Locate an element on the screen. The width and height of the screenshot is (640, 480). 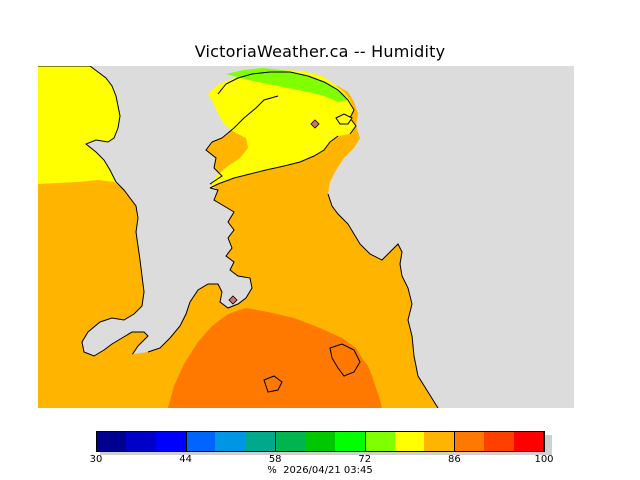
station-marker-victoria is located at coordinates (233, 300).